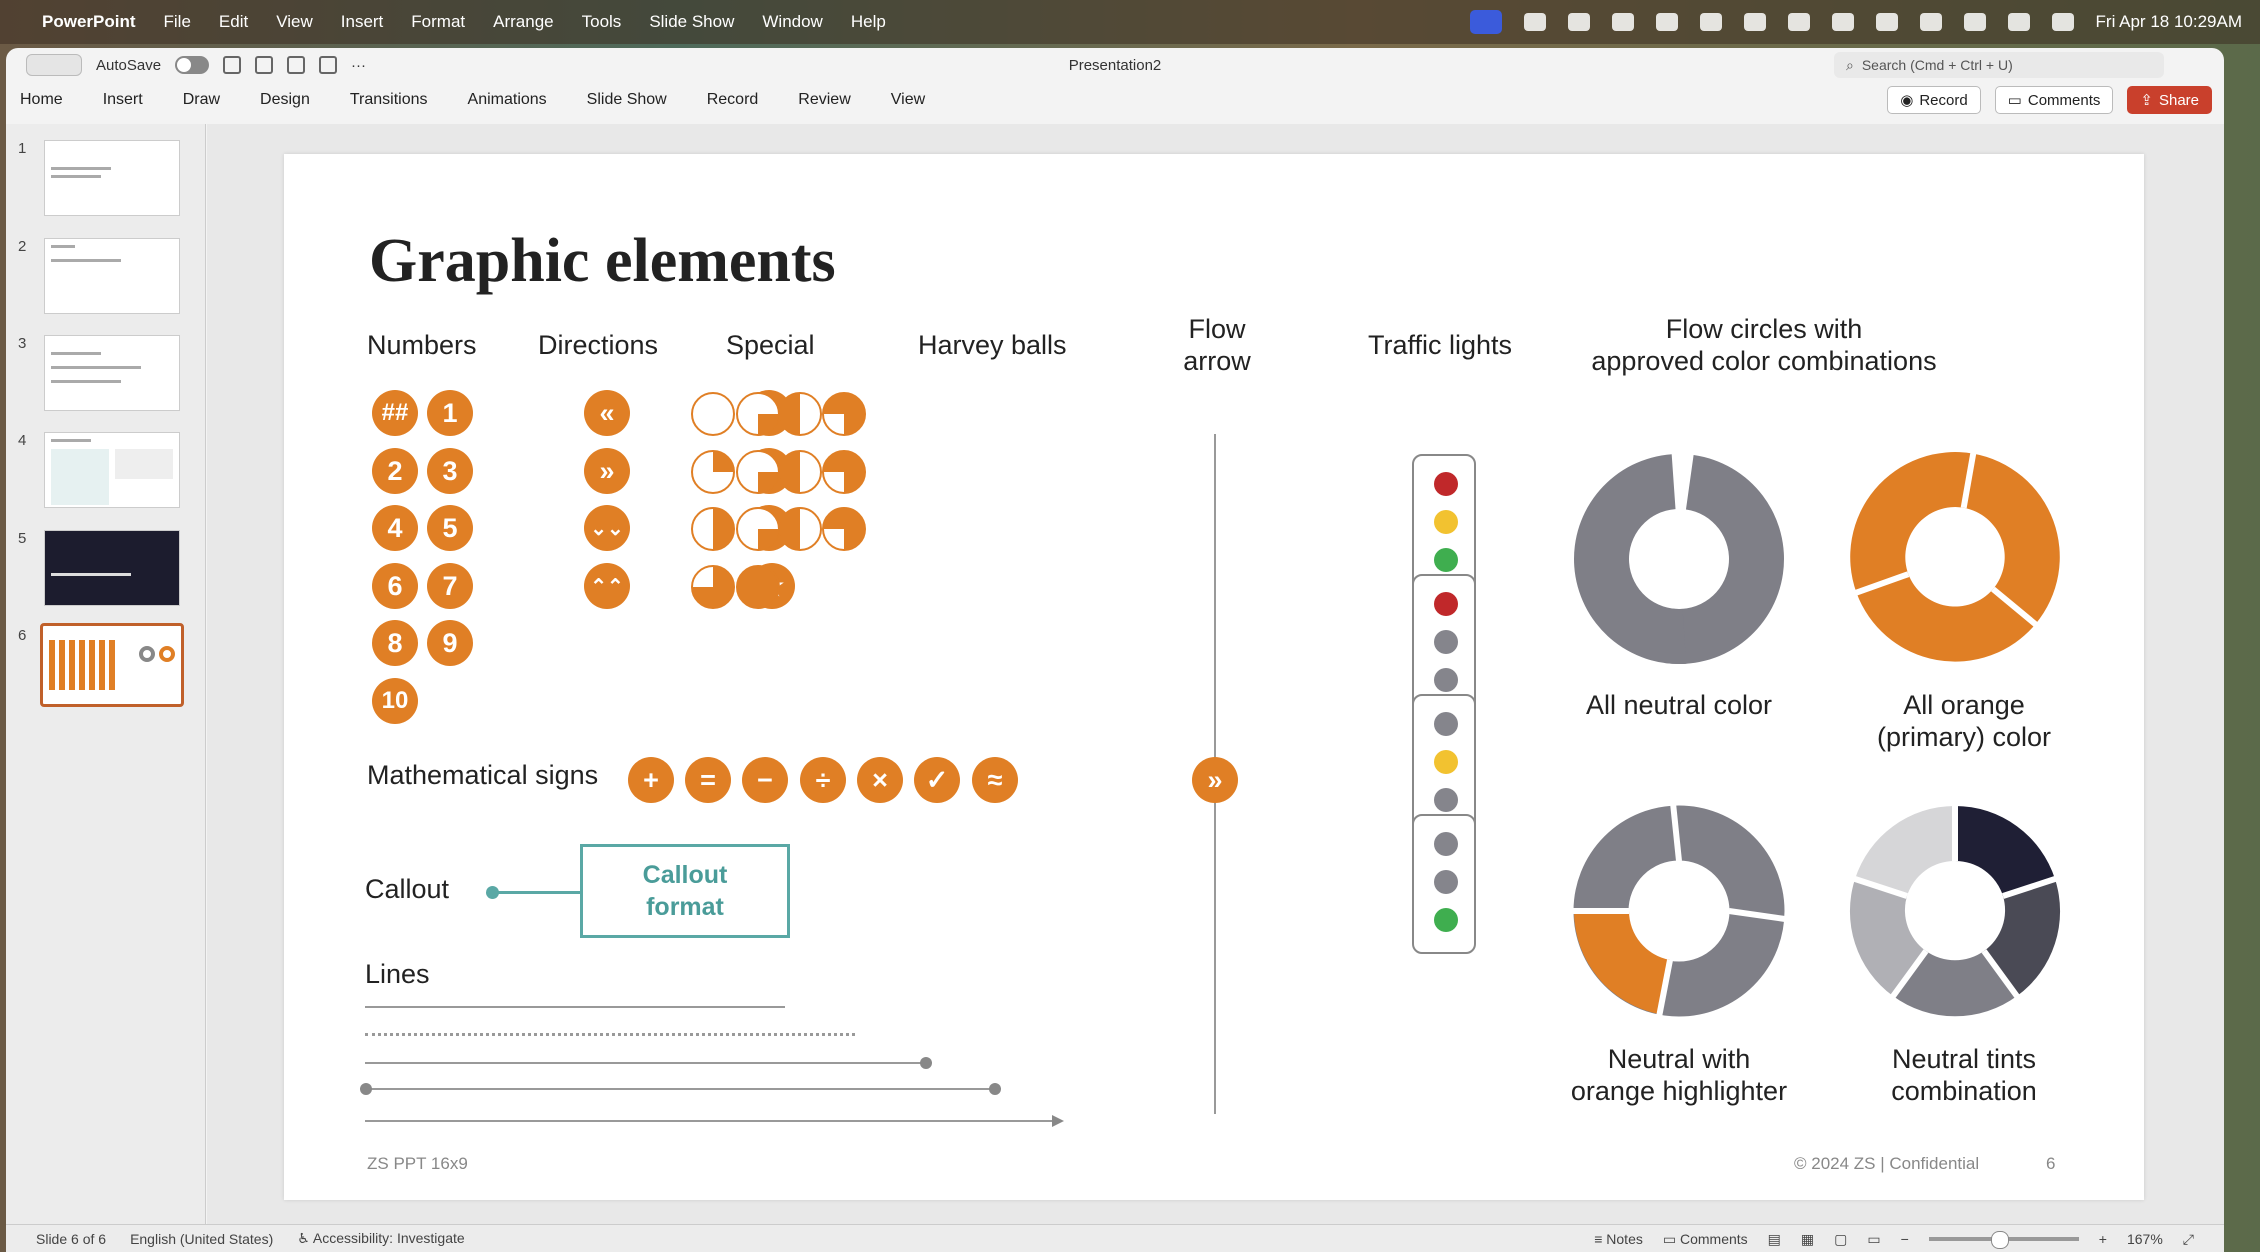 This screenshot has width=2260, height=1252. Describe the element at coordinates (995, 780) in the screenshot. I see `approx-icon: ≈` at that location.